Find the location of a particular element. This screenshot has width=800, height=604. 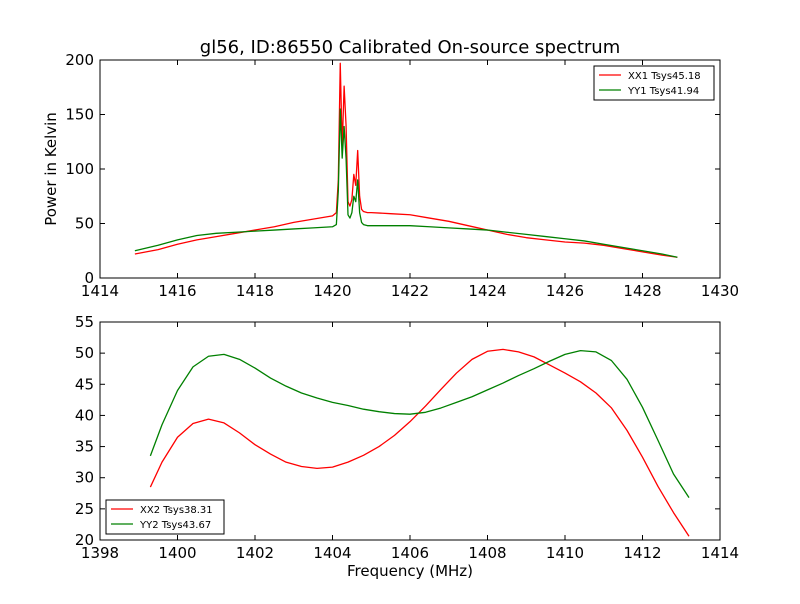

x-tick-label: 1416 is located at coordinates (177, 291).